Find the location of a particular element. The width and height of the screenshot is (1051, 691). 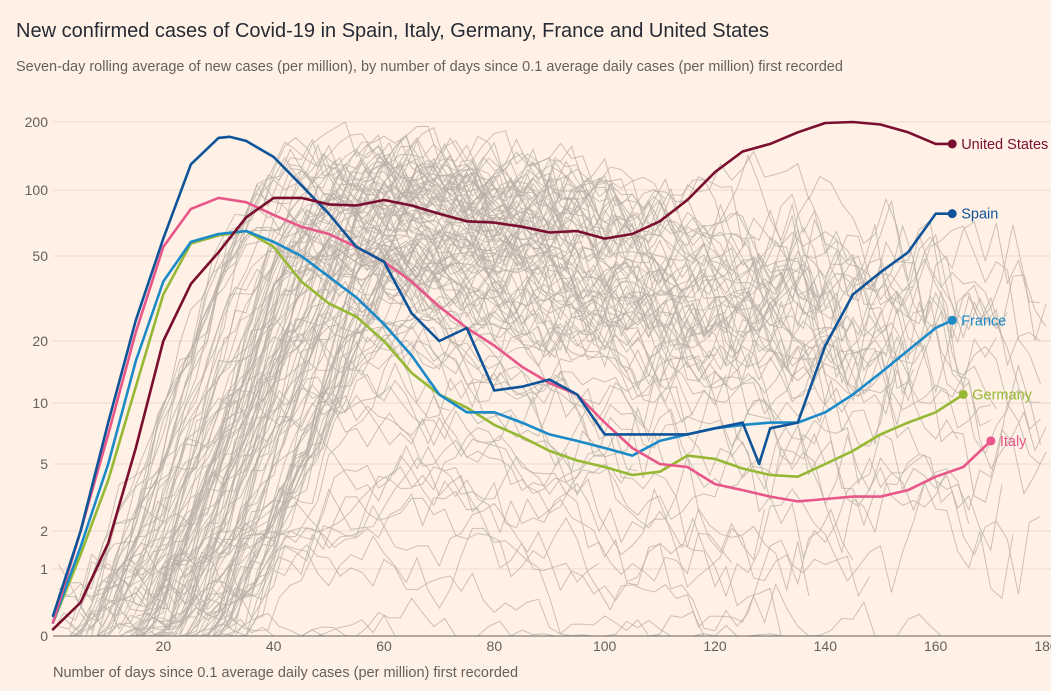

x-tick-label: 20 is located at coordinates (164, 646).